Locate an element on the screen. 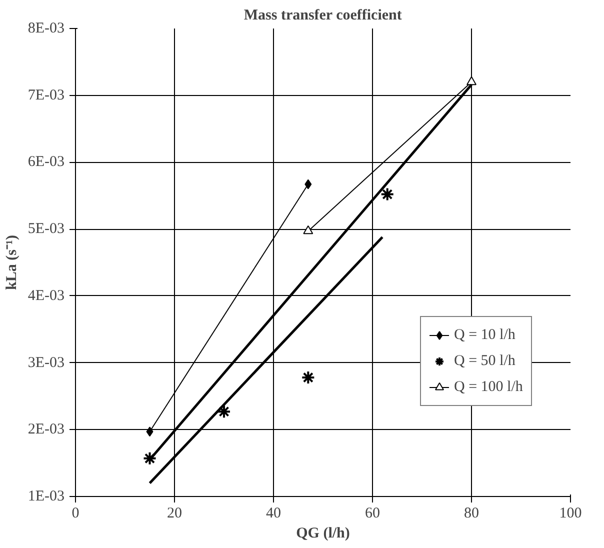  y-tick-label: 7E-03 is located at coordinates (46, 95).